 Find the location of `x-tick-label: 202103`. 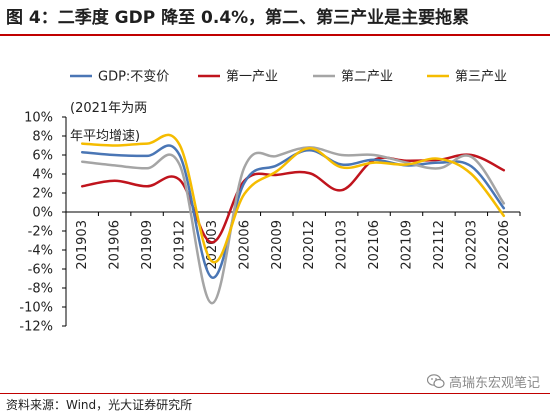

x-tick-label: 202103 is located at coordinates (342, 245).